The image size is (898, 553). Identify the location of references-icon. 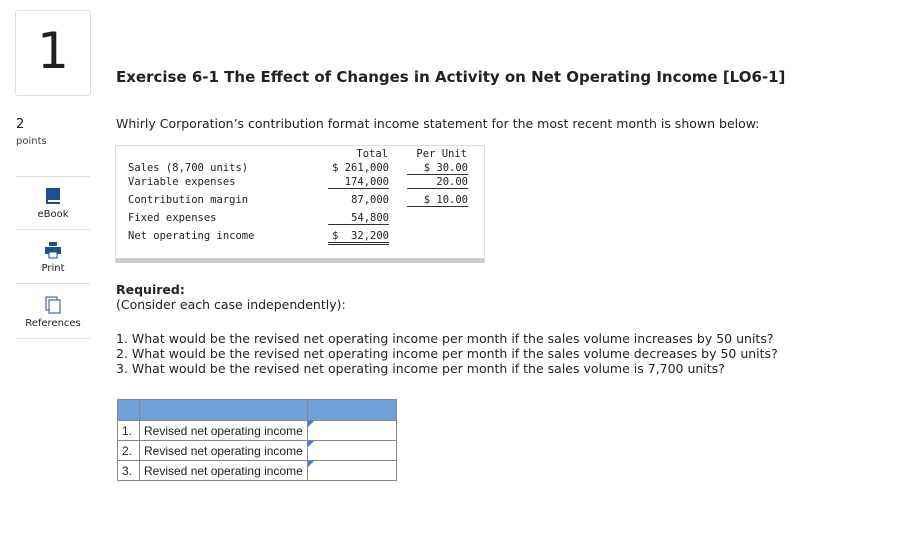
(53, 305).